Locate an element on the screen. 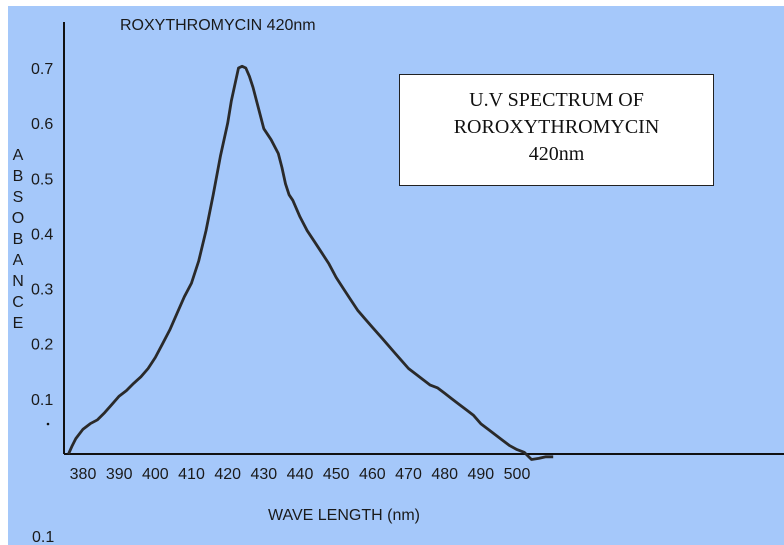 Image resolution: width=784 pixels, height=545 pixels. x-tick-labels: 380 390 400 410 420 430 440 450 460 470 480 490 500 is located at coordinates (300, 474).